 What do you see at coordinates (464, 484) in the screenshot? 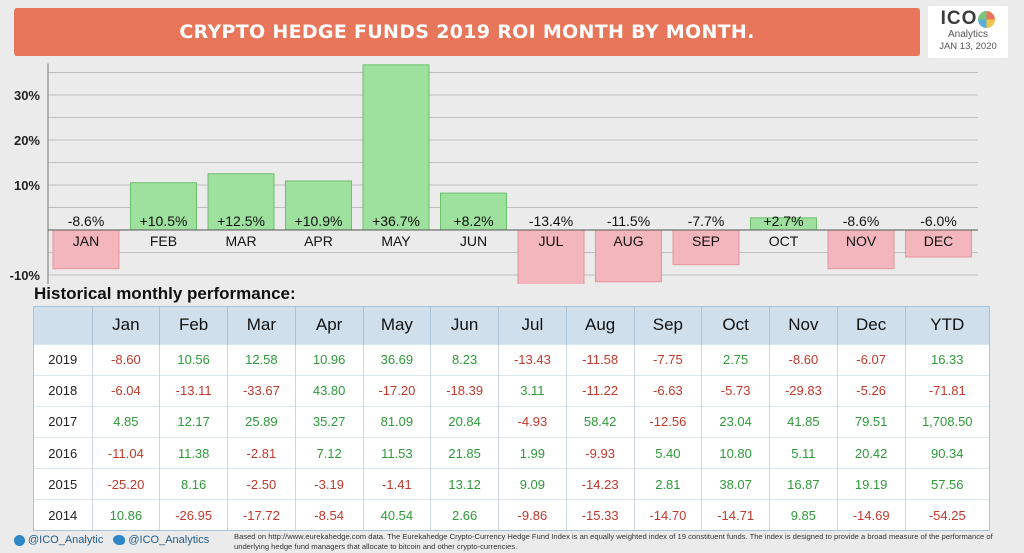
I see `value-cell: 13.12` at bounding box center [464, 484].